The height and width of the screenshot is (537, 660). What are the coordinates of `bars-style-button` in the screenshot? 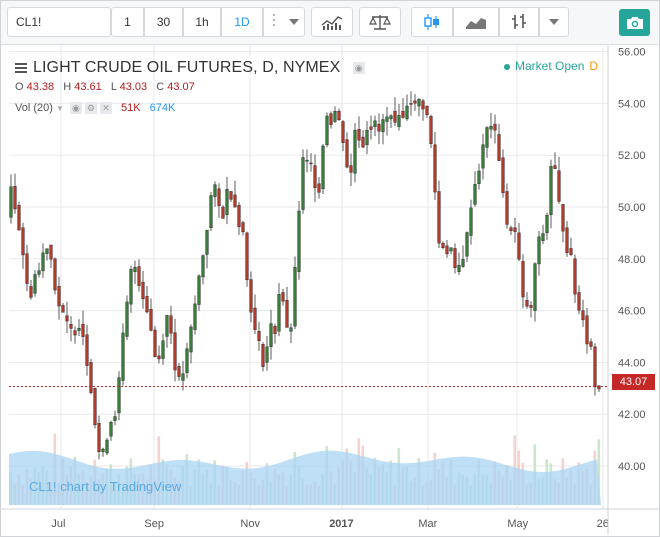 It's located at (519, 22).